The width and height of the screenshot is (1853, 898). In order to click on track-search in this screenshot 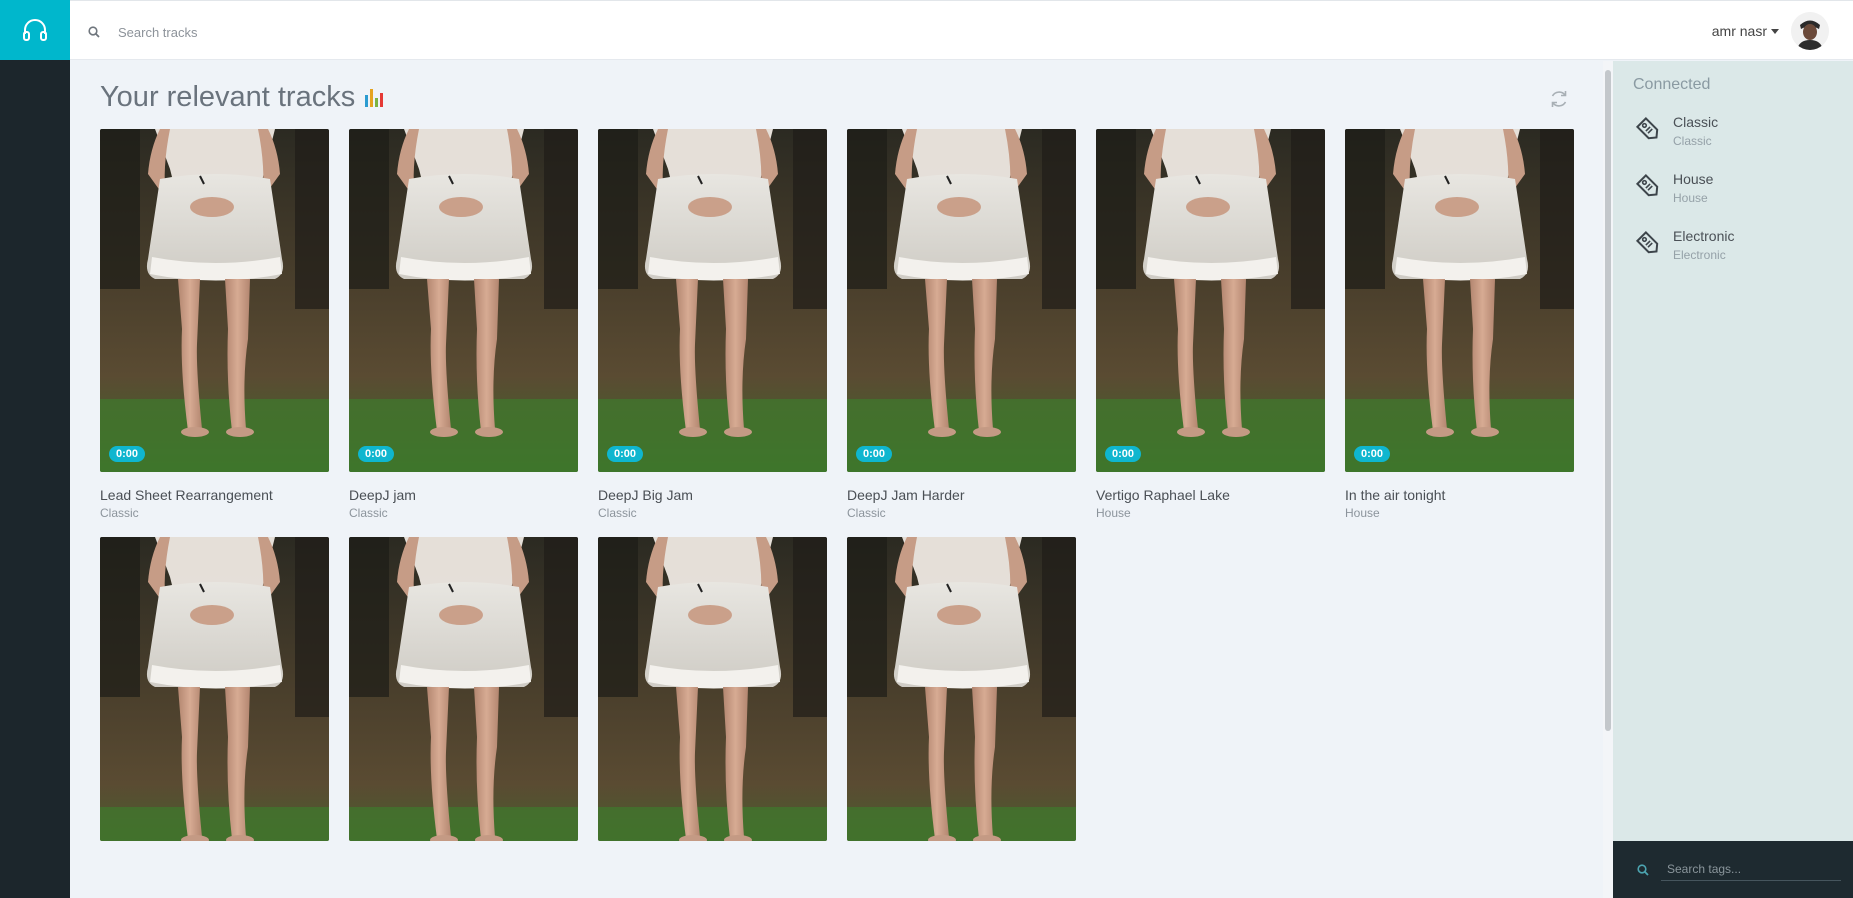, I will do `click(233, 32)`.